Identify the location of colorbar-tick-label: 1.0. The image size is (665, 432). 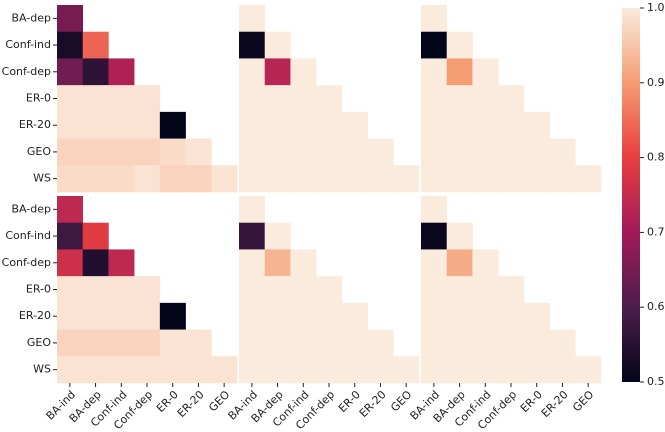
(656, 7).